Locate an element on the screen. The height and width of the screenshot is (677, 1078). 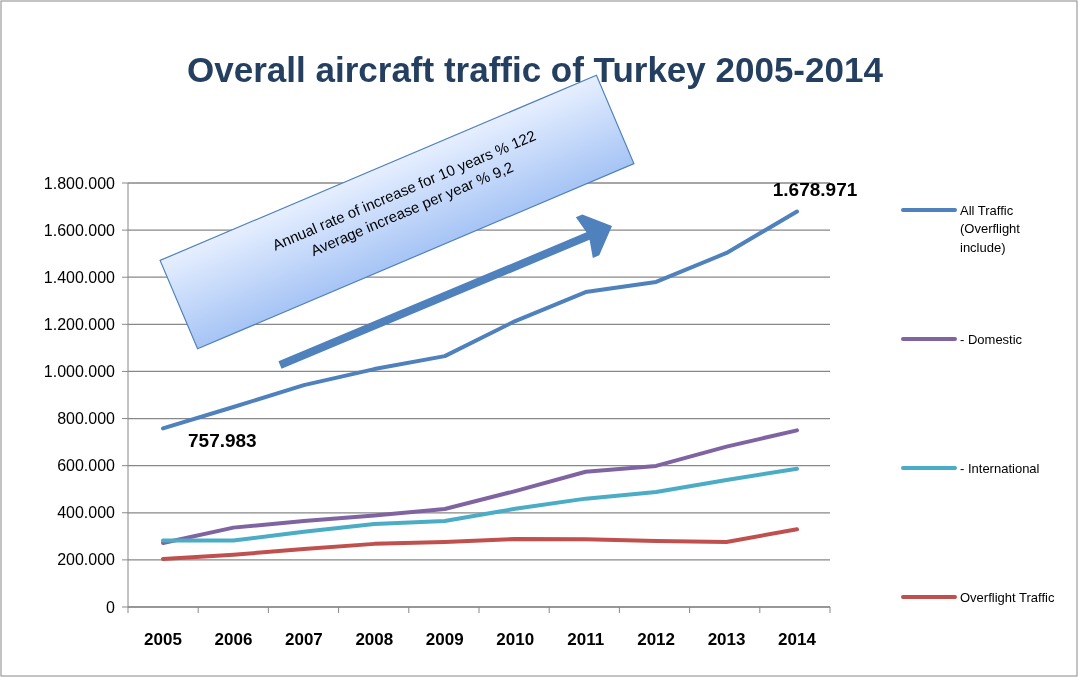
y-tick-label: 1.000.000 is located at coordinates (79, 372).